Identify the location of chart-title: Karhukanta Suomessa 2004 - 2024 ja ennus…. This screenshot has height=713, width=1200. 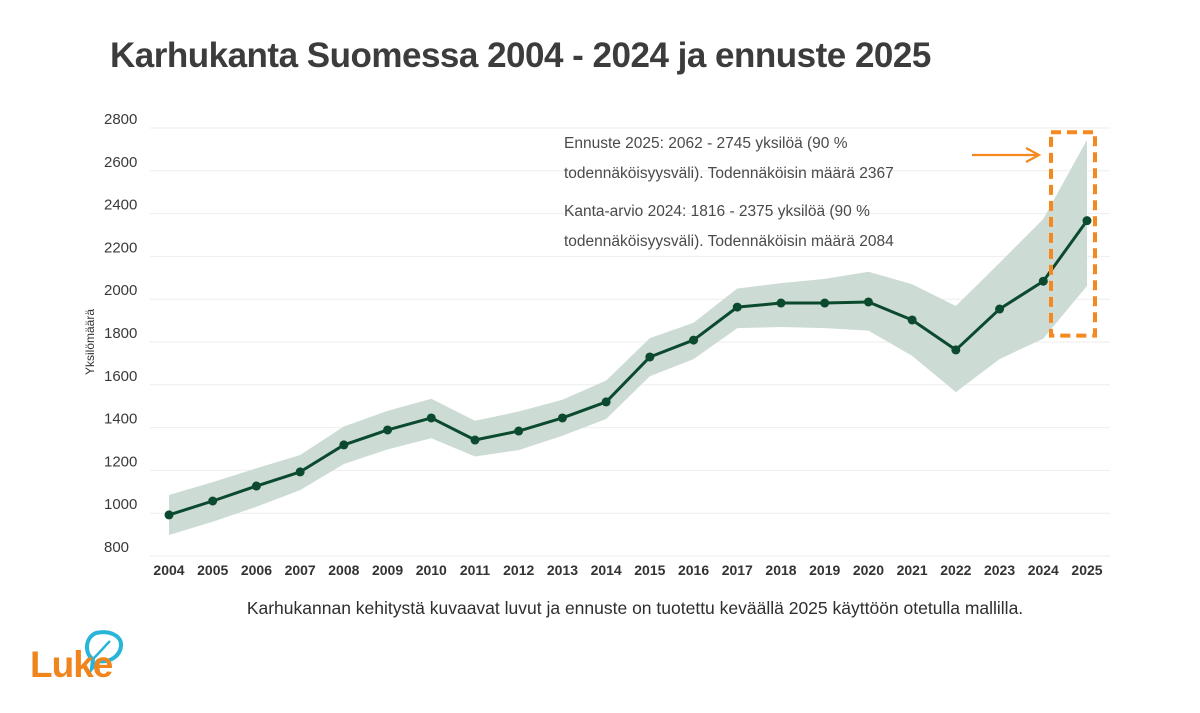
(520, 55).